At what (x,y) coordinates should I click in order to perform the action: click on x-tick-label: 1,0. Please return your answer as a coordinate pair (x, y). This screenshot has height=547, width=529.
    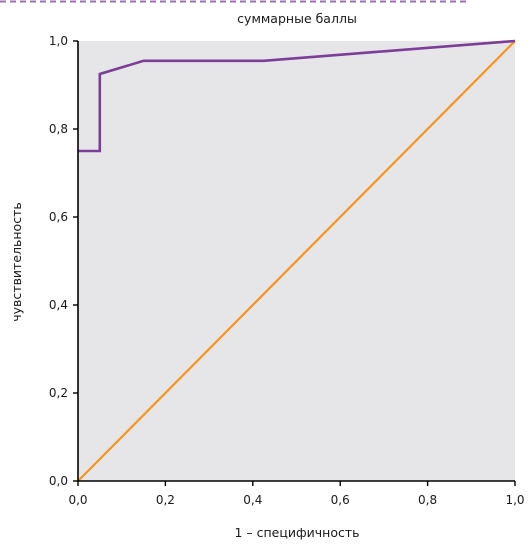
    Looking at the image, I should click on (514, 500).